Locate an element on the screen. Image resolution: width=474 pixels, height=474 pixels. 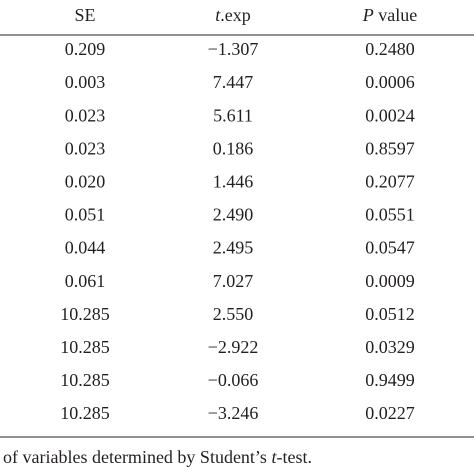
cell: 2.550 is located at coordinates (233, 314).